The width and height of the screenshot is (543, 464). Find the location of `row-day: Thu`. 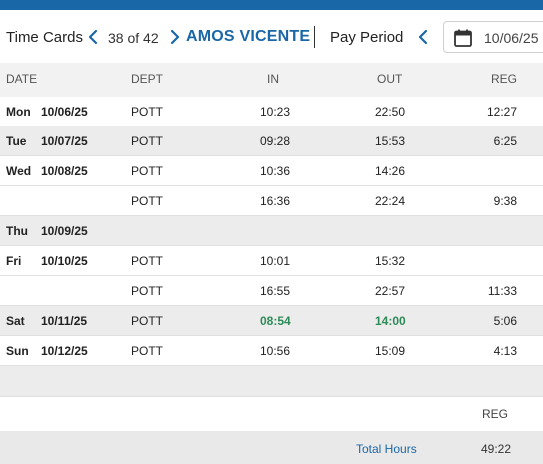

row-day: Thu is located at coordinates (17, 231).